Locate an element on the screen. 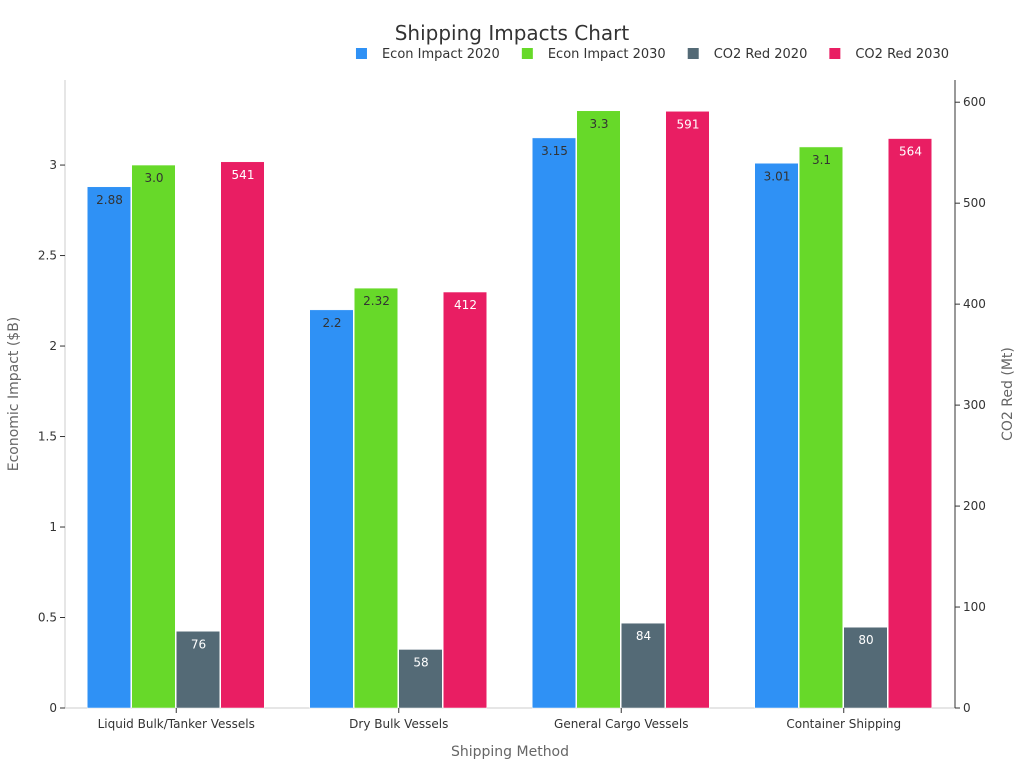 The width and height of the screenshot is (1024, 768). bar-value-label: 3.01 is located at coordinates (777, 176).